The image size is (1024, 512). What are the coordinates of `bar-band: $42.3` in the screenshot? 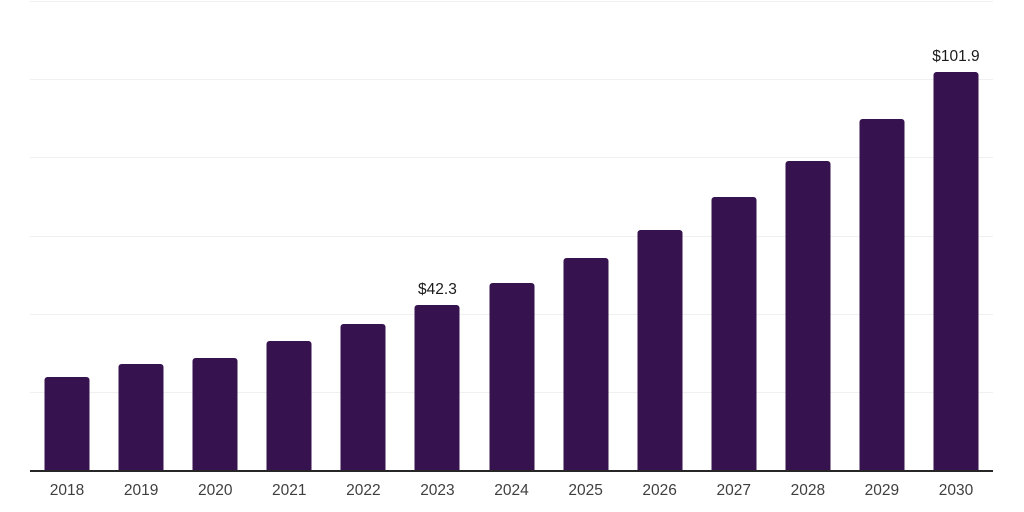 It's located at (437, 235).